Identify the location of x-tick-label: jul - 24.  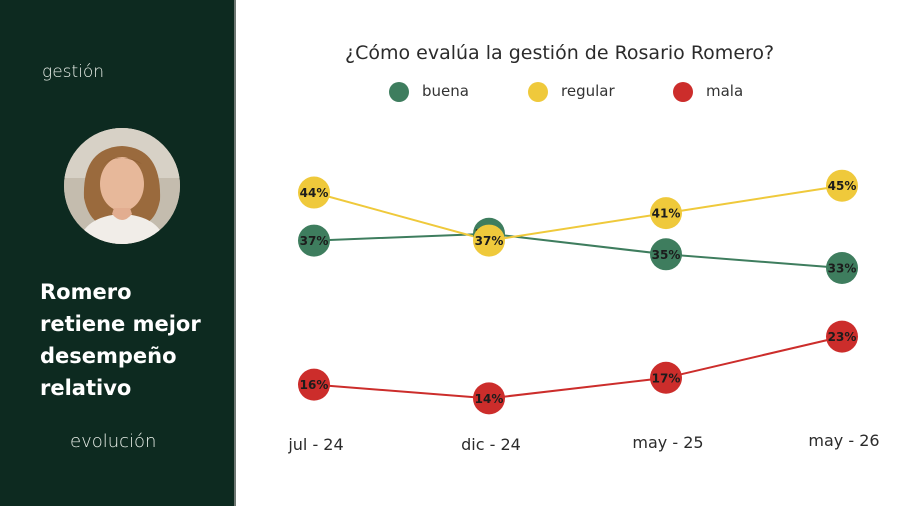
(315, 444).